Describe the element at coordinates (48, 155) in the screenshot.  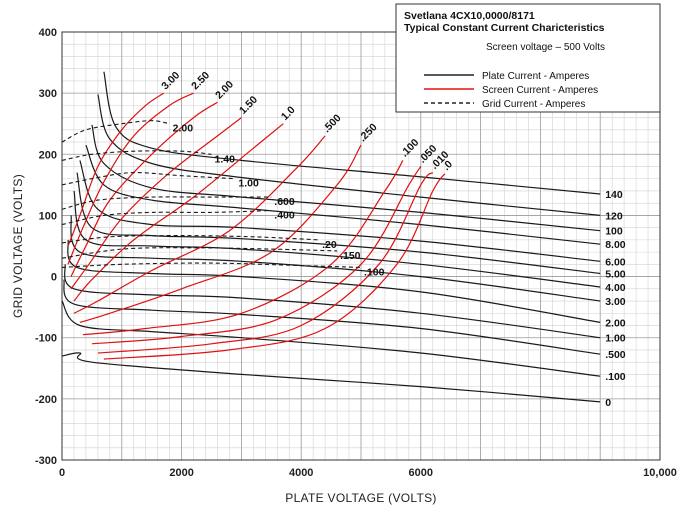
I see `y-tick-label: 200` at that location.